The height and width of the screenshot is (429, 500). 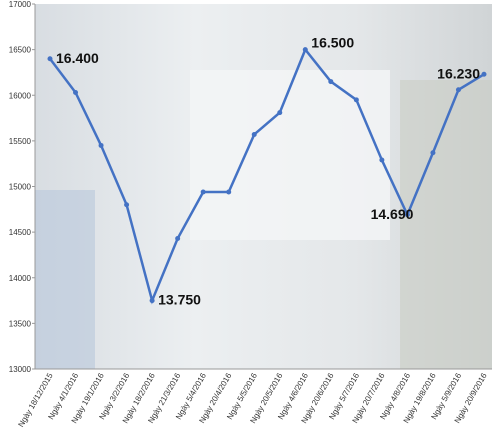 What do you see at coordinates (332, 43) in the screenshot?
I see `value-label: 16.500` at bounding box center [332, 43].